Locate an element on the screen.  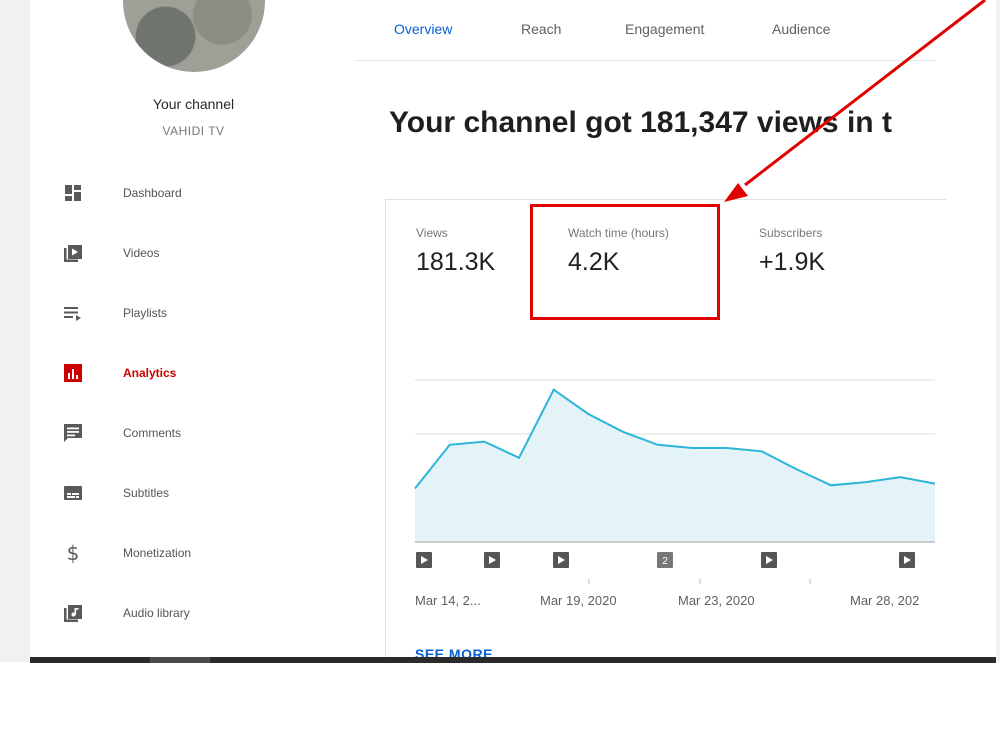
metric-subscribers: Subscribers +1.9K is located at coordinates (792, 251).